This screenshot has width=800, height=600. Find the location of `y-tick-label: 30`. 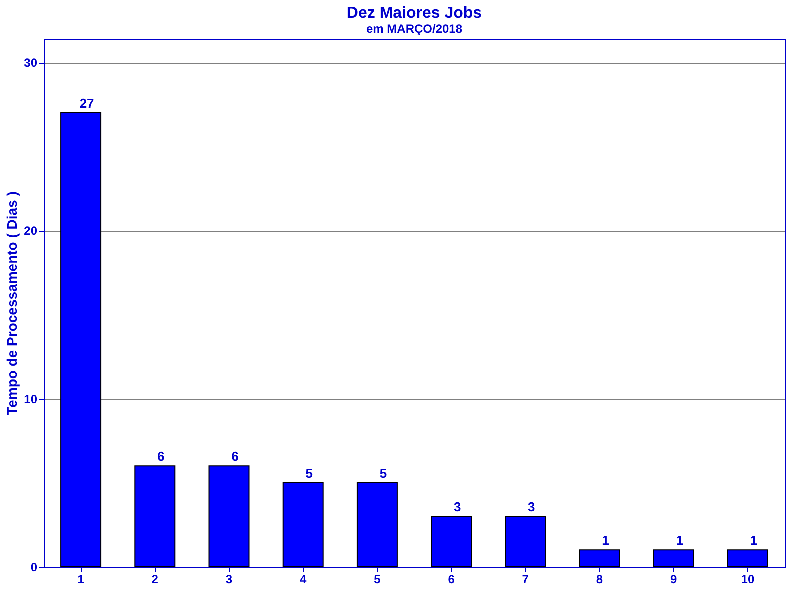

y-tick-label: 30 is located at coordinates (31, 63).